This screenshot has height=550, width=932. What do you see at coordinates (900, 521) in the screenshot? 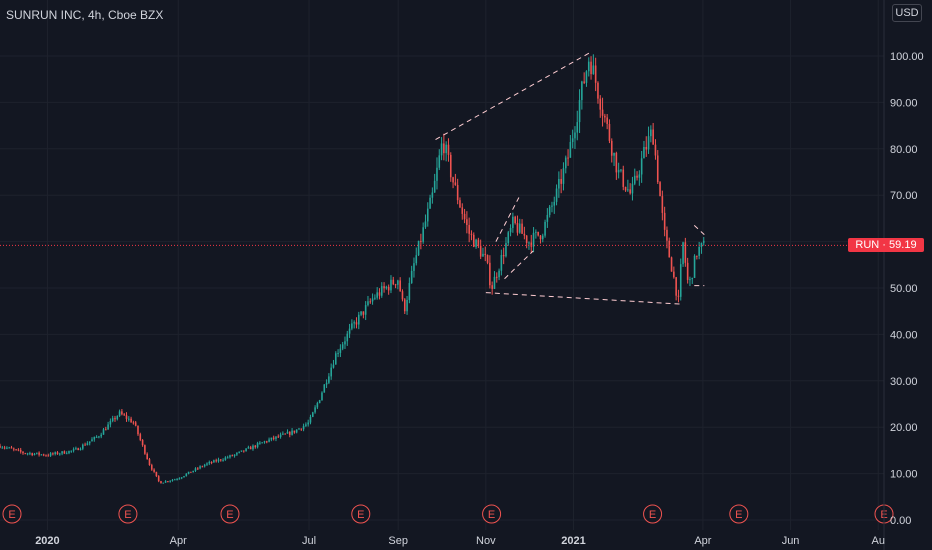
I see `y-tick-label: 0.00` at bounding box center [900, 521].